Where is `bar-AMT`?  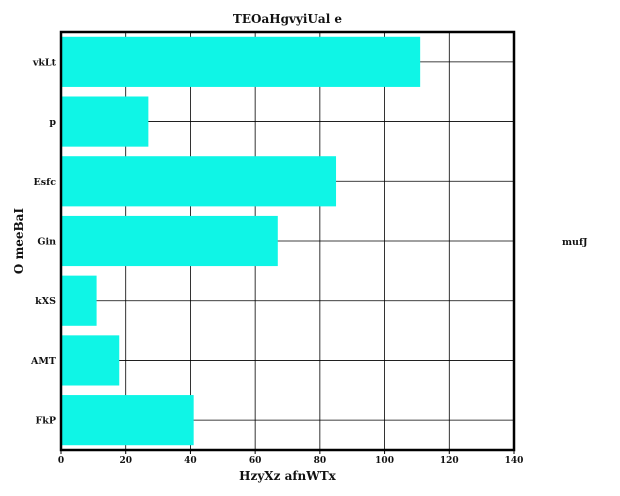
bar-AMT is located at coordinates (90, 360).